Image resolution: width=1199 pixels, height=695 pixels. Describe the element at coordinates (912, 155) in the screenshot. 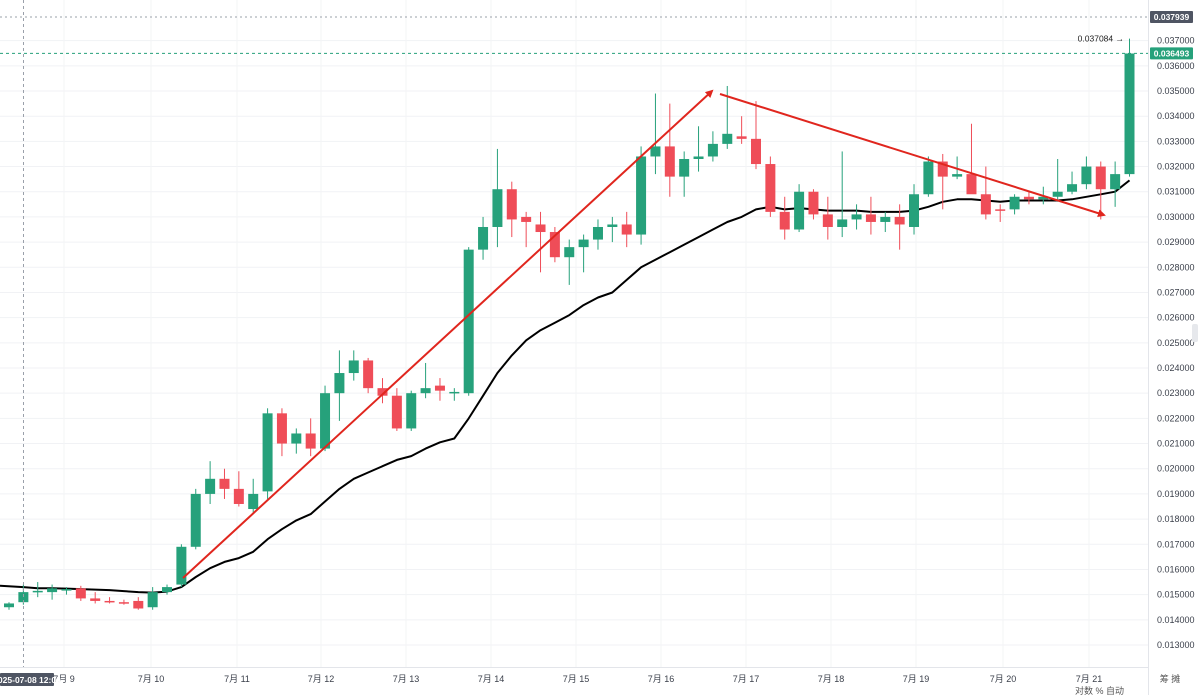

I see `downtrend-arrow` at that location.